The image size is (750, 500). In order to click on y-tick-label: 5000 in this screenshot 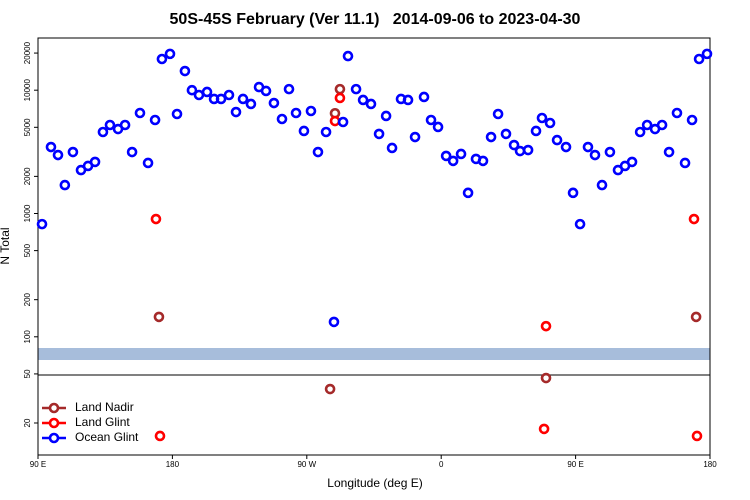, I will do `click(27, 127)`.